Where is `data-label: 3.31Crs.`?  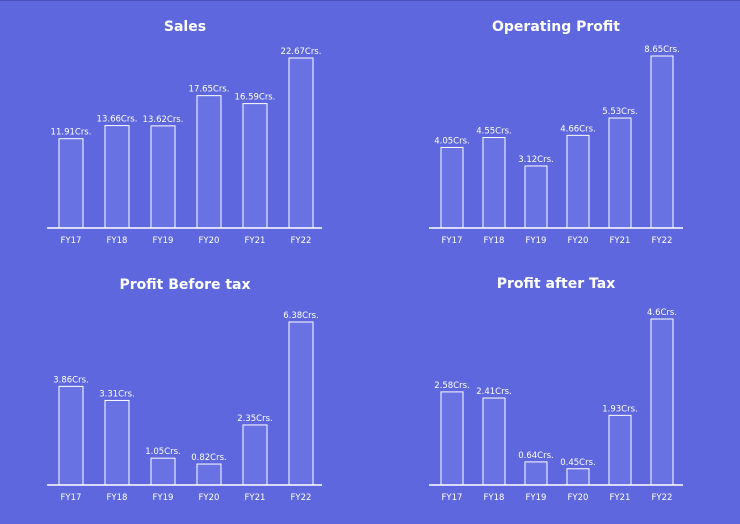 data-label: 3.31Crs. is located at coordinates (117, 394).